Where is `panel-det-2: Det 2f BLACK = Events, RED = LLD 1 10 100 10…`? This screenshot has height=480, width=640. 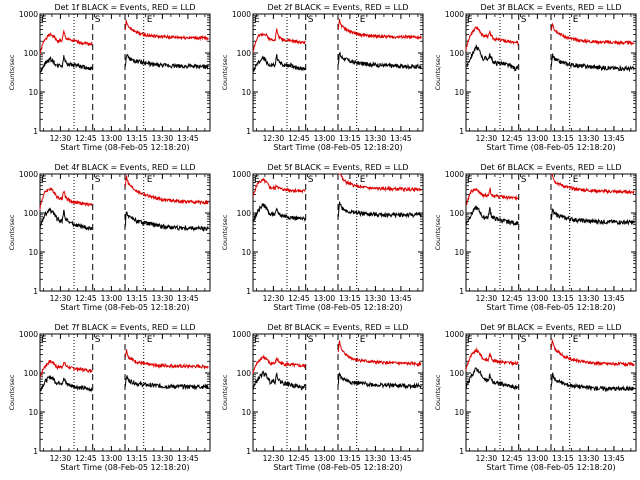 panel-det-2: Det 2f BLACK = Events, RED = LLD 1 10 100 10… is located at coordinates (322, 77).